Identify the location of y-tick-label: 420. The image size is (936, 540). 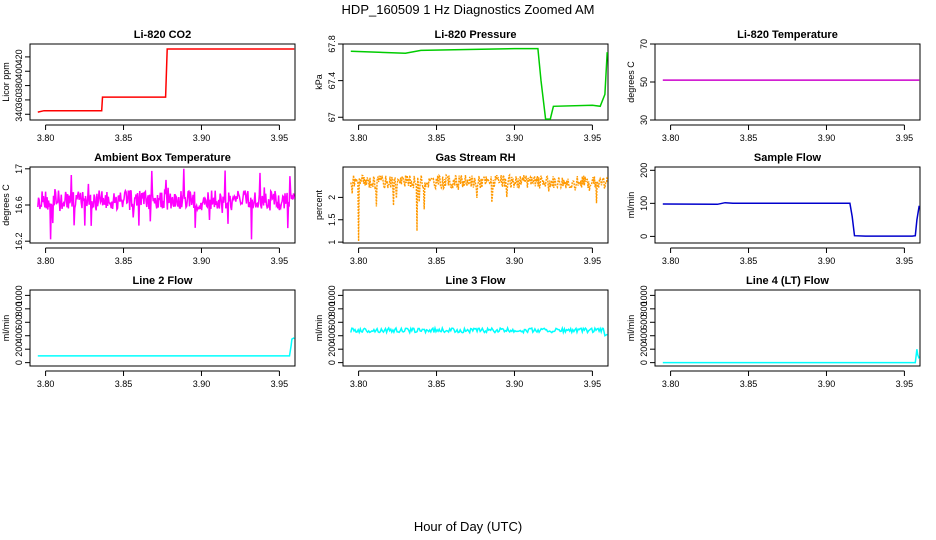
(19, 56).